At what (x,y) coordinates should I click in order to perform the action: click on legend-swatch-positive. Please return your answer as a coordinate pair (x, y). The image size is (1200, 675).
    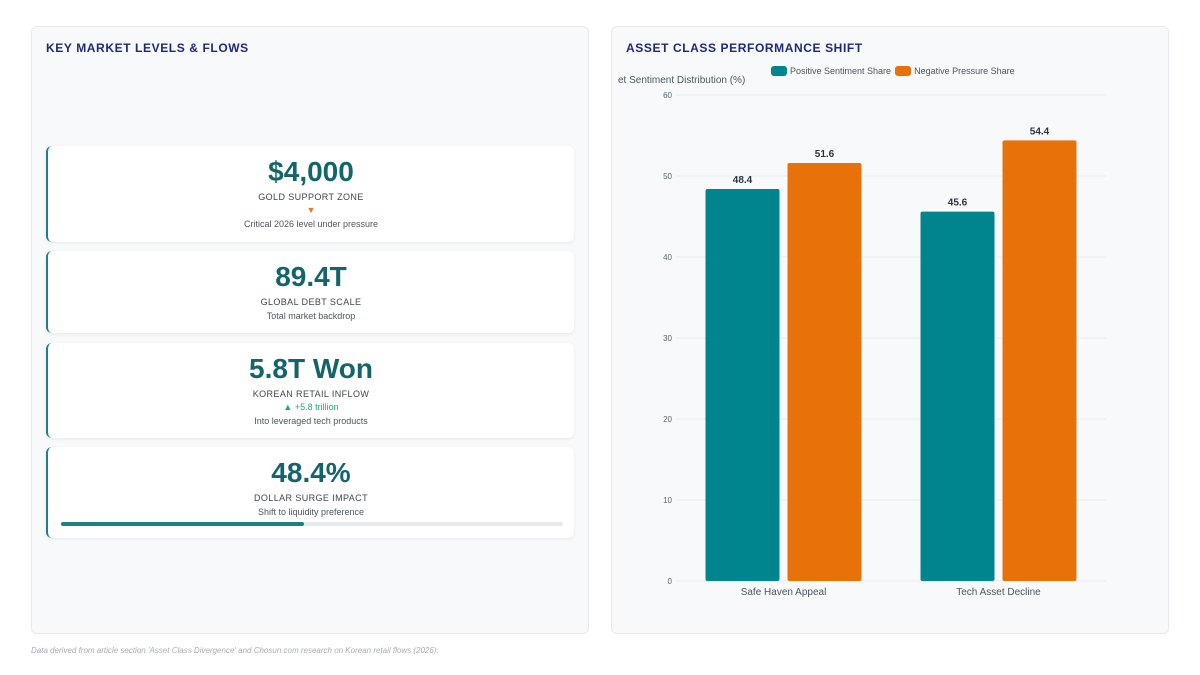
    Looking at the image, I should click on (779, 71).